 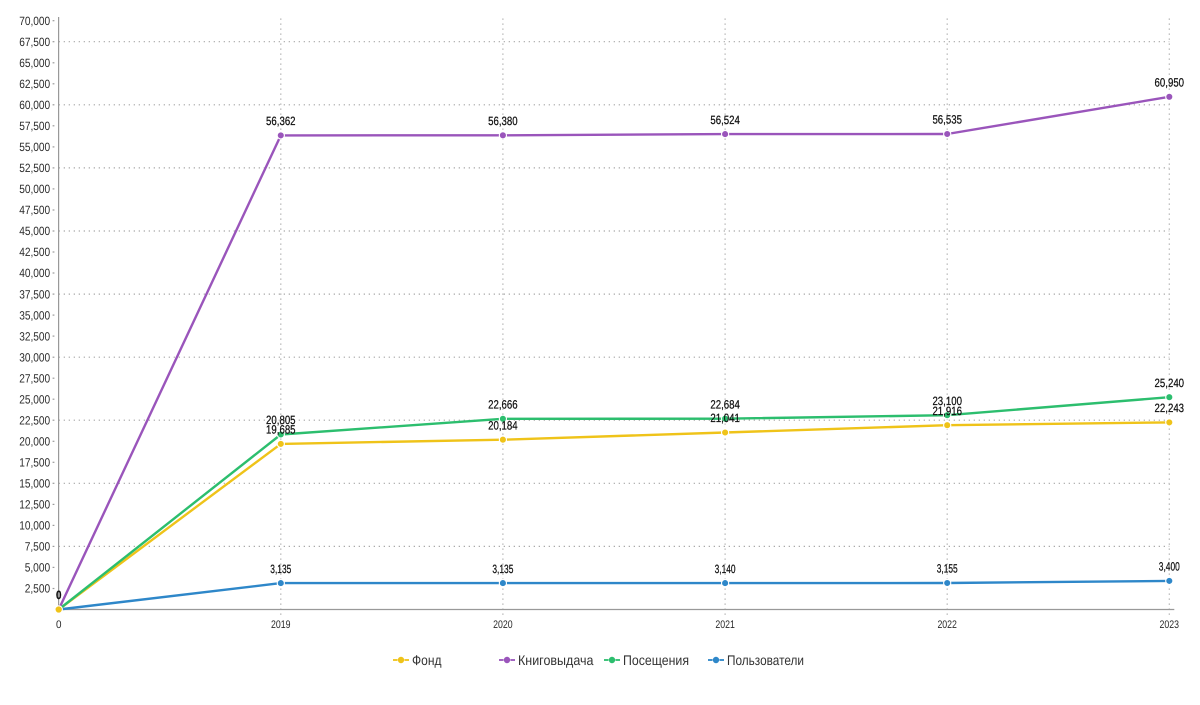 What do you see at coordinates (34, 378) in the screenshot?
I see `svg-text: 27,500` at bounding box center [34, 378].